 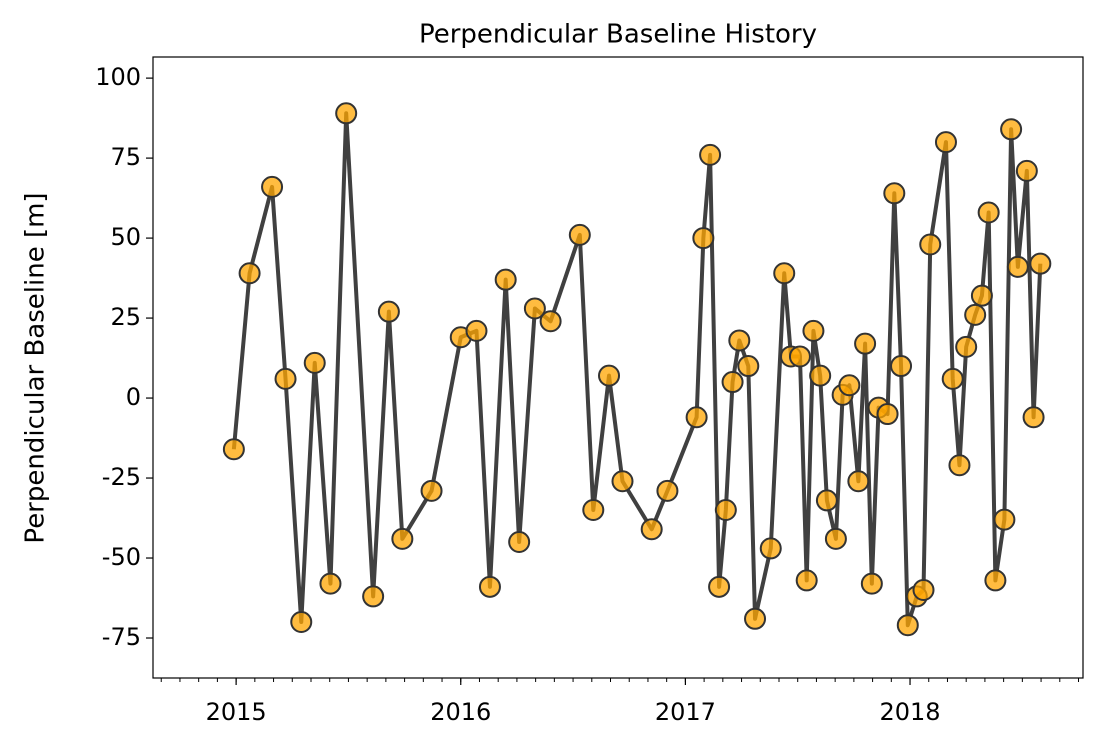 I want to click on x-tick-label: 2016, so click(x=460, y=712).